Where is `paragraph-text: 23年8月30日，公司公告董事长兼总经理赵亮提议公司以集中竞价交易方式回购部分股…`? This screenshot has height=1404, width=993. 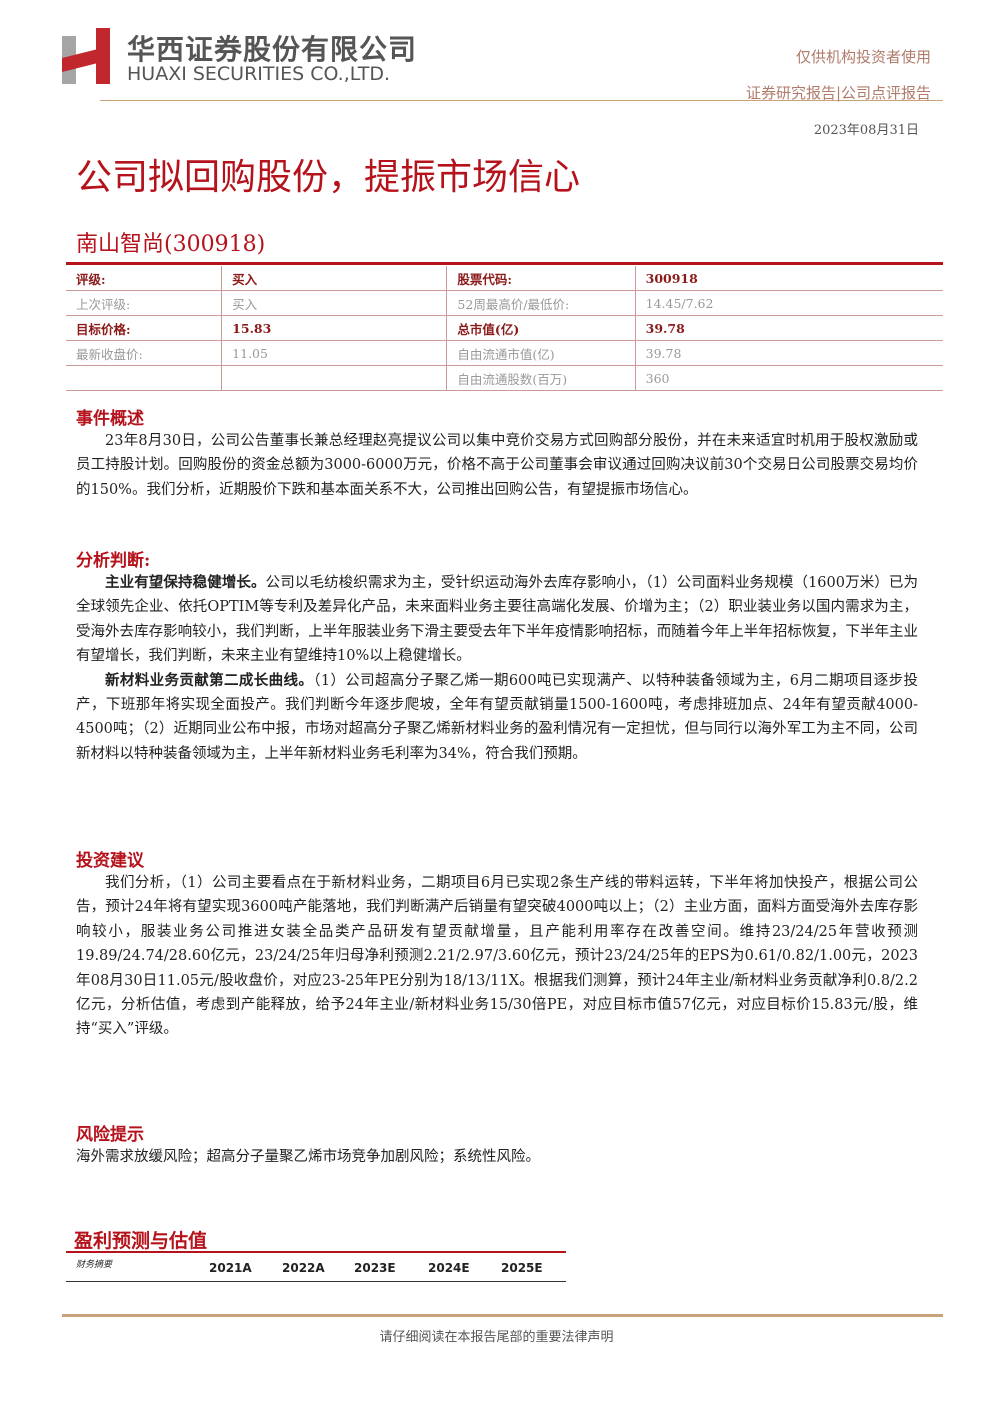 paragraph-text: 23年8月30日，公司公告董事长兼总经理赵亮提议公司以集中竞价交易方式回购部分股… is located at coordinates (497, 465).